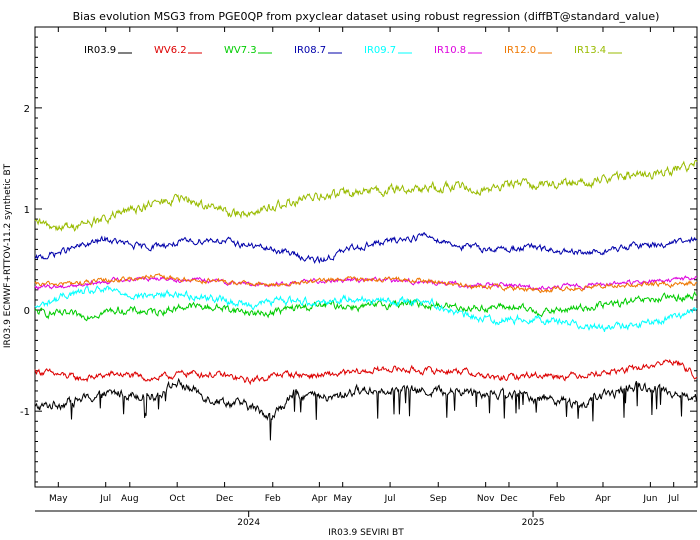 This screenshot has height=540, width=700. I want to click on y-tick-label: 0, so click(27, 311).